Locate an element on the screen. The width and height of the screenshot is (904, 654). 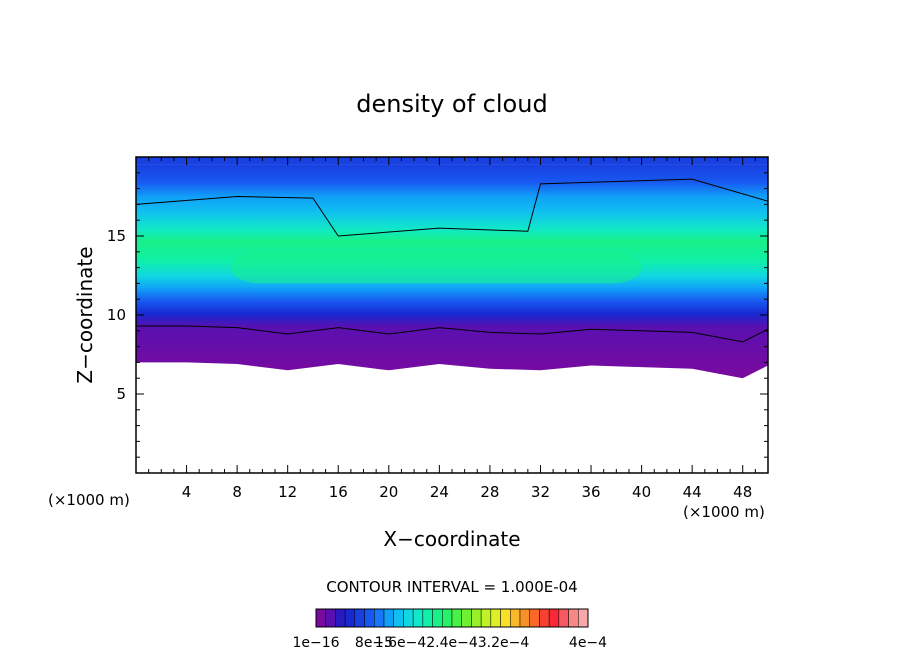
max-density-band is located at coordinates (436, 267).